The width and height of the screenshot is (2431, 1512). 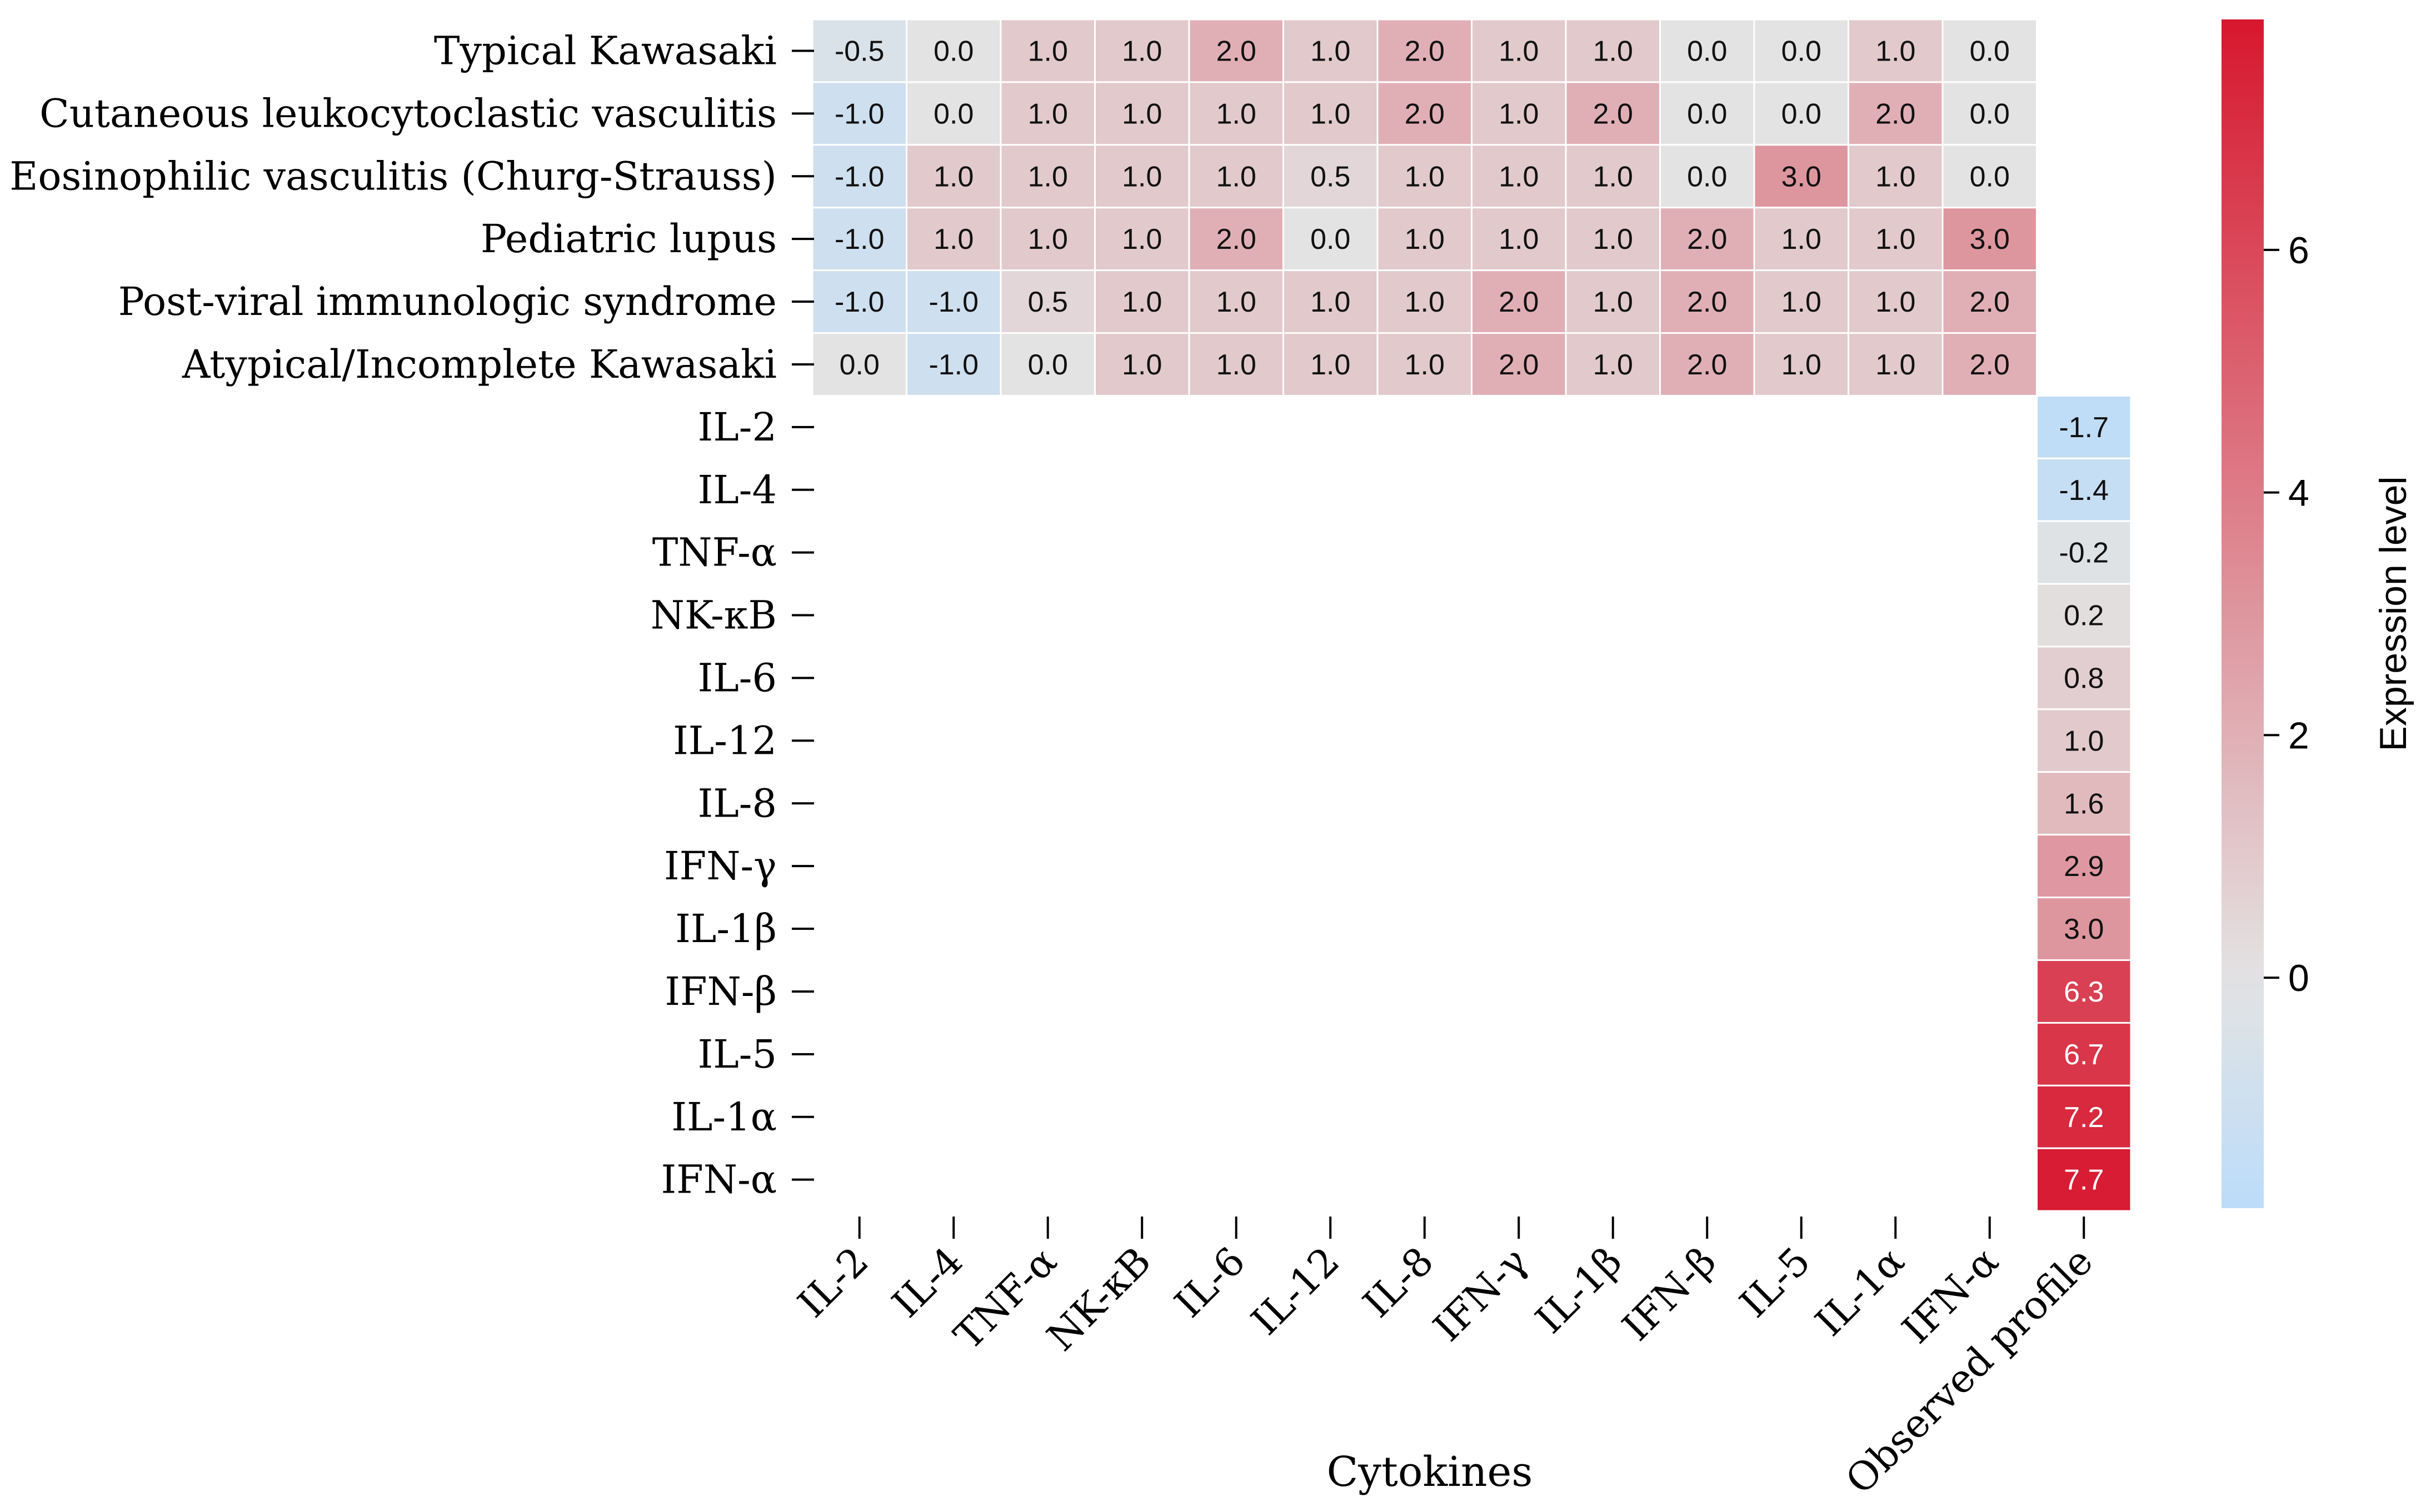 What do you see at coordinates (1707, 177) in the screenshot?
I see `cell-condition-2-9-label: 0.0` at bounding box center [1707, 177].